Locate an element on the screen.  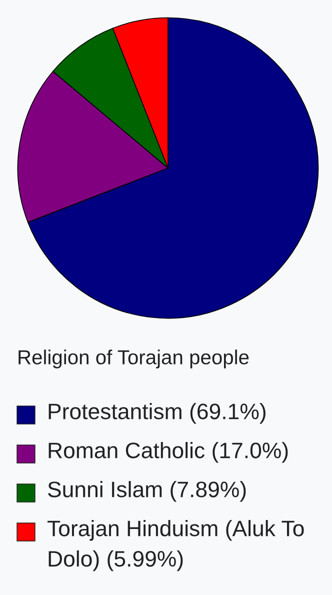
legend-label: Roman Catholic (17.0%) is located at coordinates (168, 452).